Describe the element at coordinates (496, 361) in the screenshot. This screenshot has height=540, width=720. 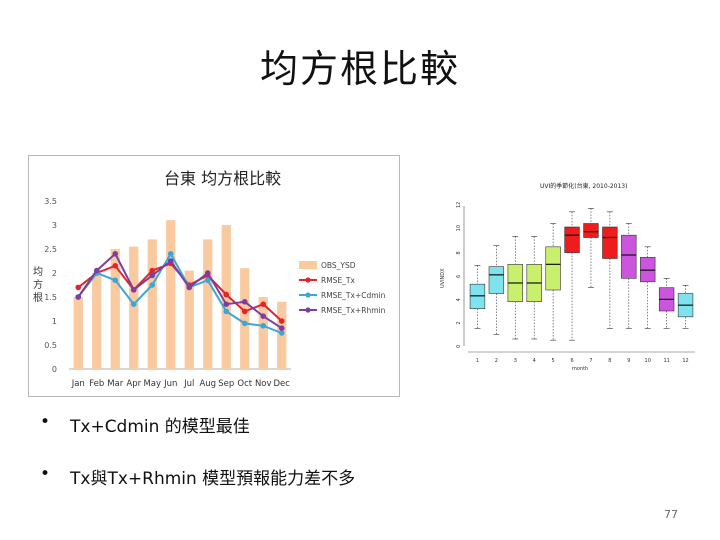
I see `boxplot-x-tick: 2` at that location.